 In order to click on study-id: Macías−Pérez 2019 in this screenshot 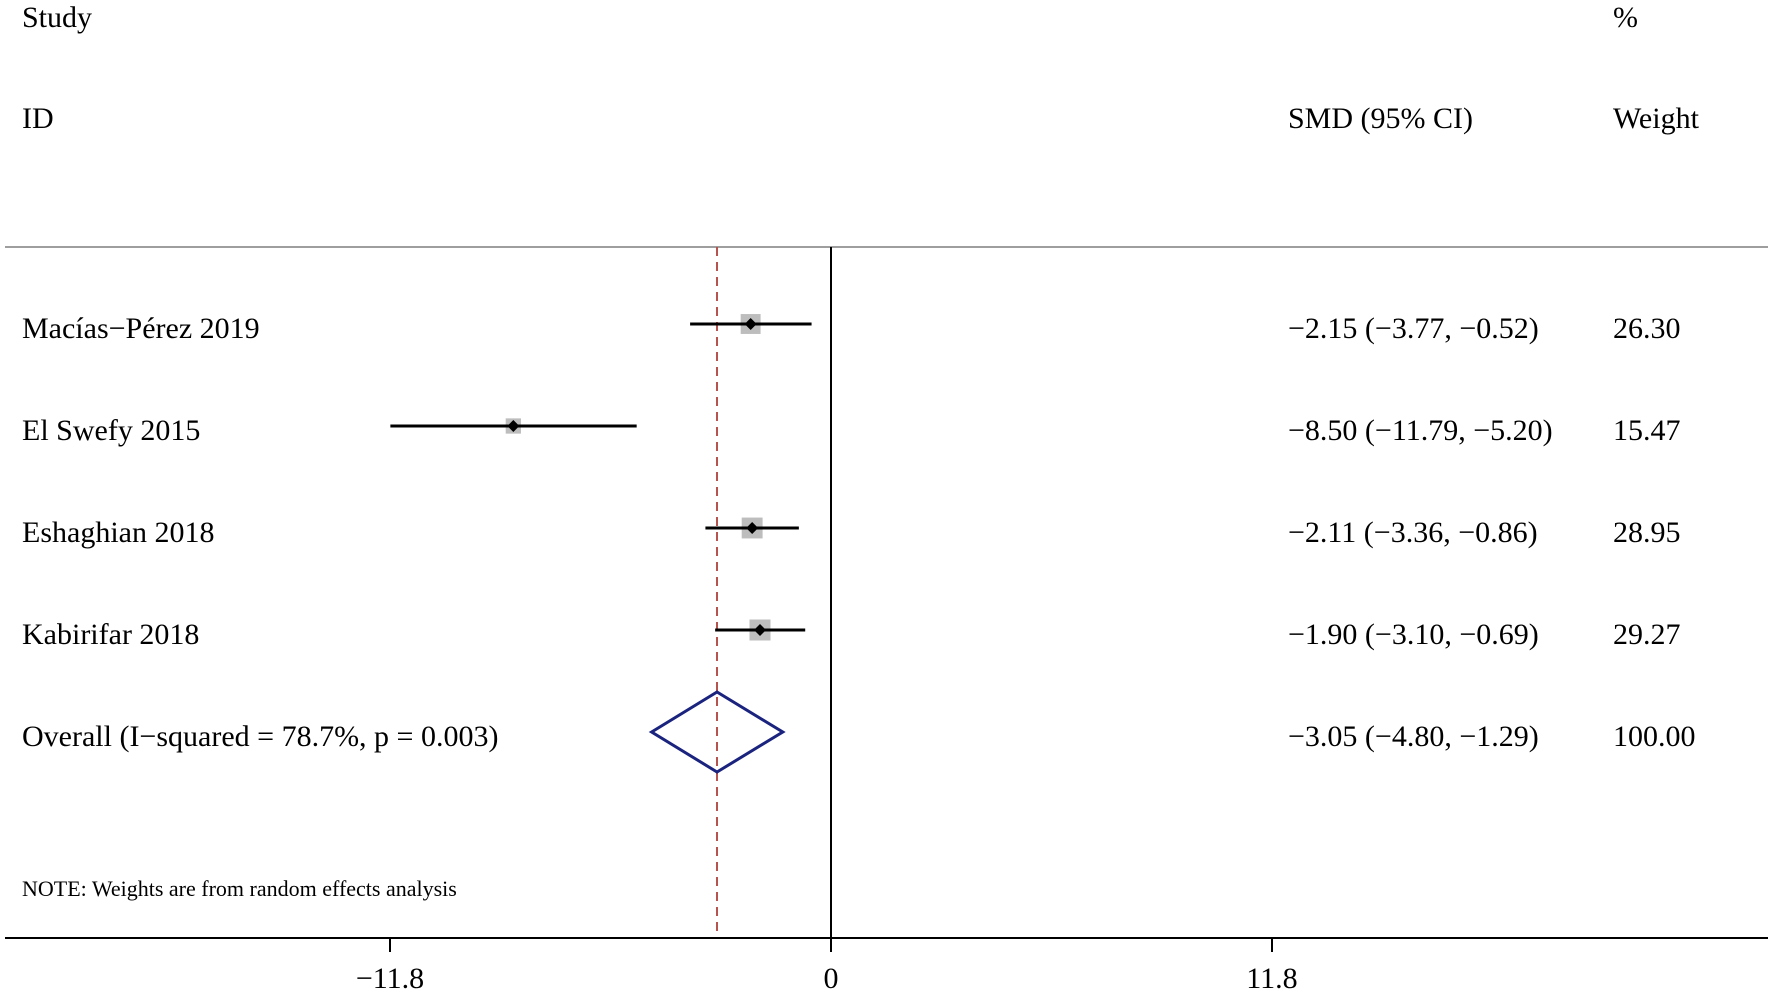, I will do `click(141, 328)`.